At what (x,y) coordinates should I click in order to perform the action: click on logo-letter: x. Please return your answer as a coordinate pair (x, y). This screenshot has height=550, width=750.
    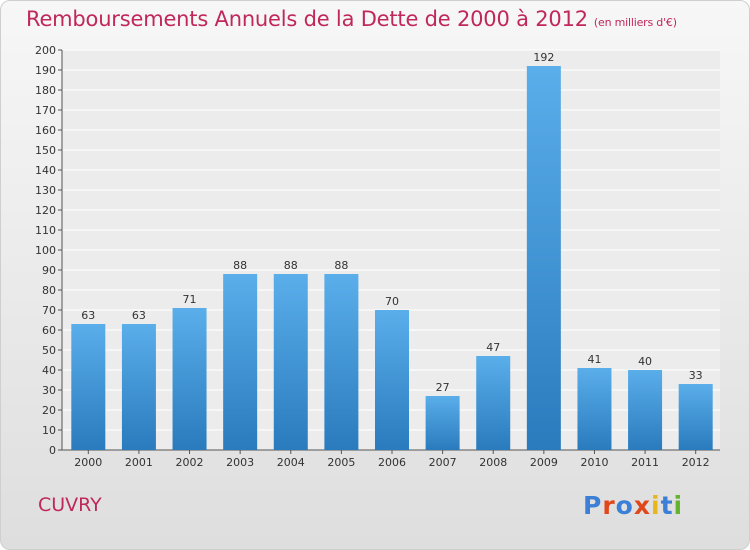
    Looking at the image, I should click on (642, 505).